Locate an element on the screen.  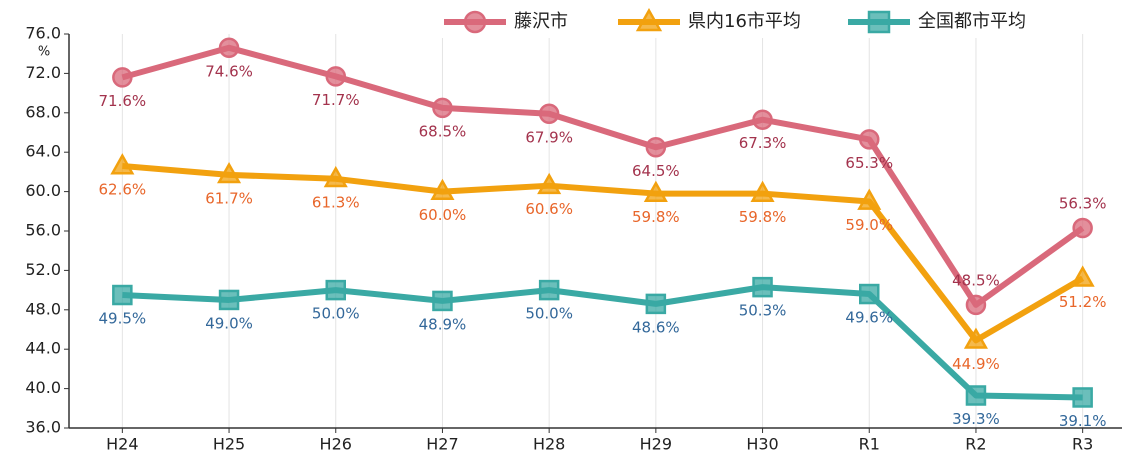
y-tick-label: 60.0 is located at coordinates (43, 190).